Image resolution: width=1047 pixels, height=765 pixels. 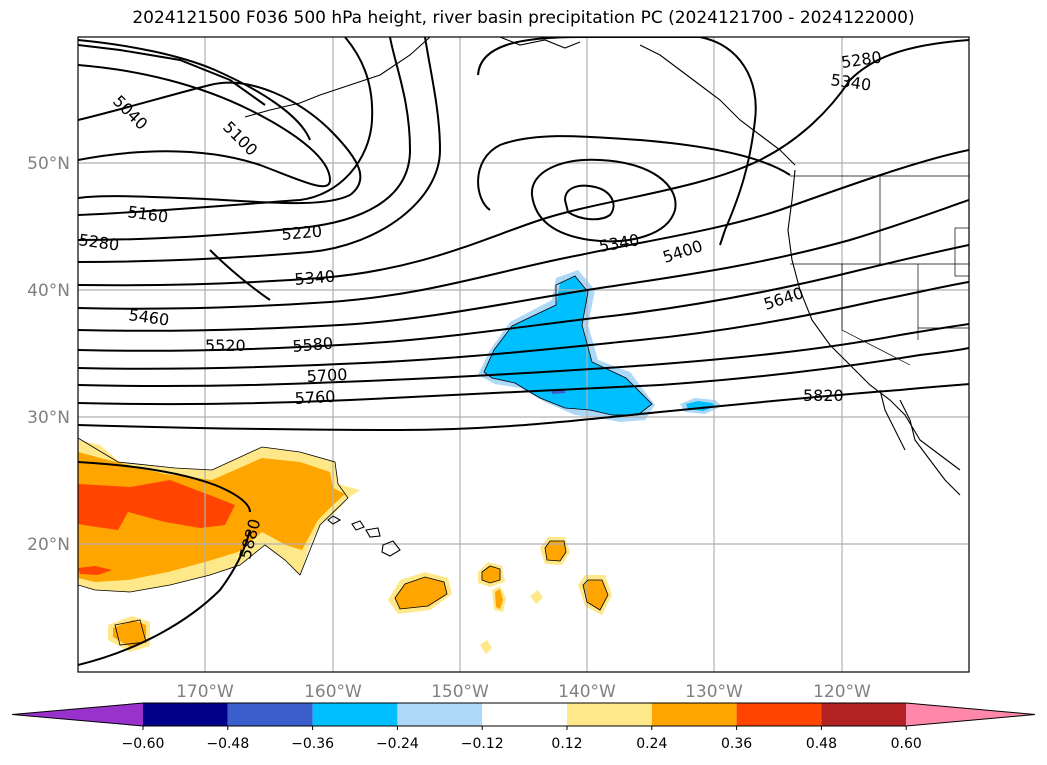 What do you see at coordinates (313, 345) in the screenshot?
I see `contour-label: 5580` at bounding box center [313, 345].